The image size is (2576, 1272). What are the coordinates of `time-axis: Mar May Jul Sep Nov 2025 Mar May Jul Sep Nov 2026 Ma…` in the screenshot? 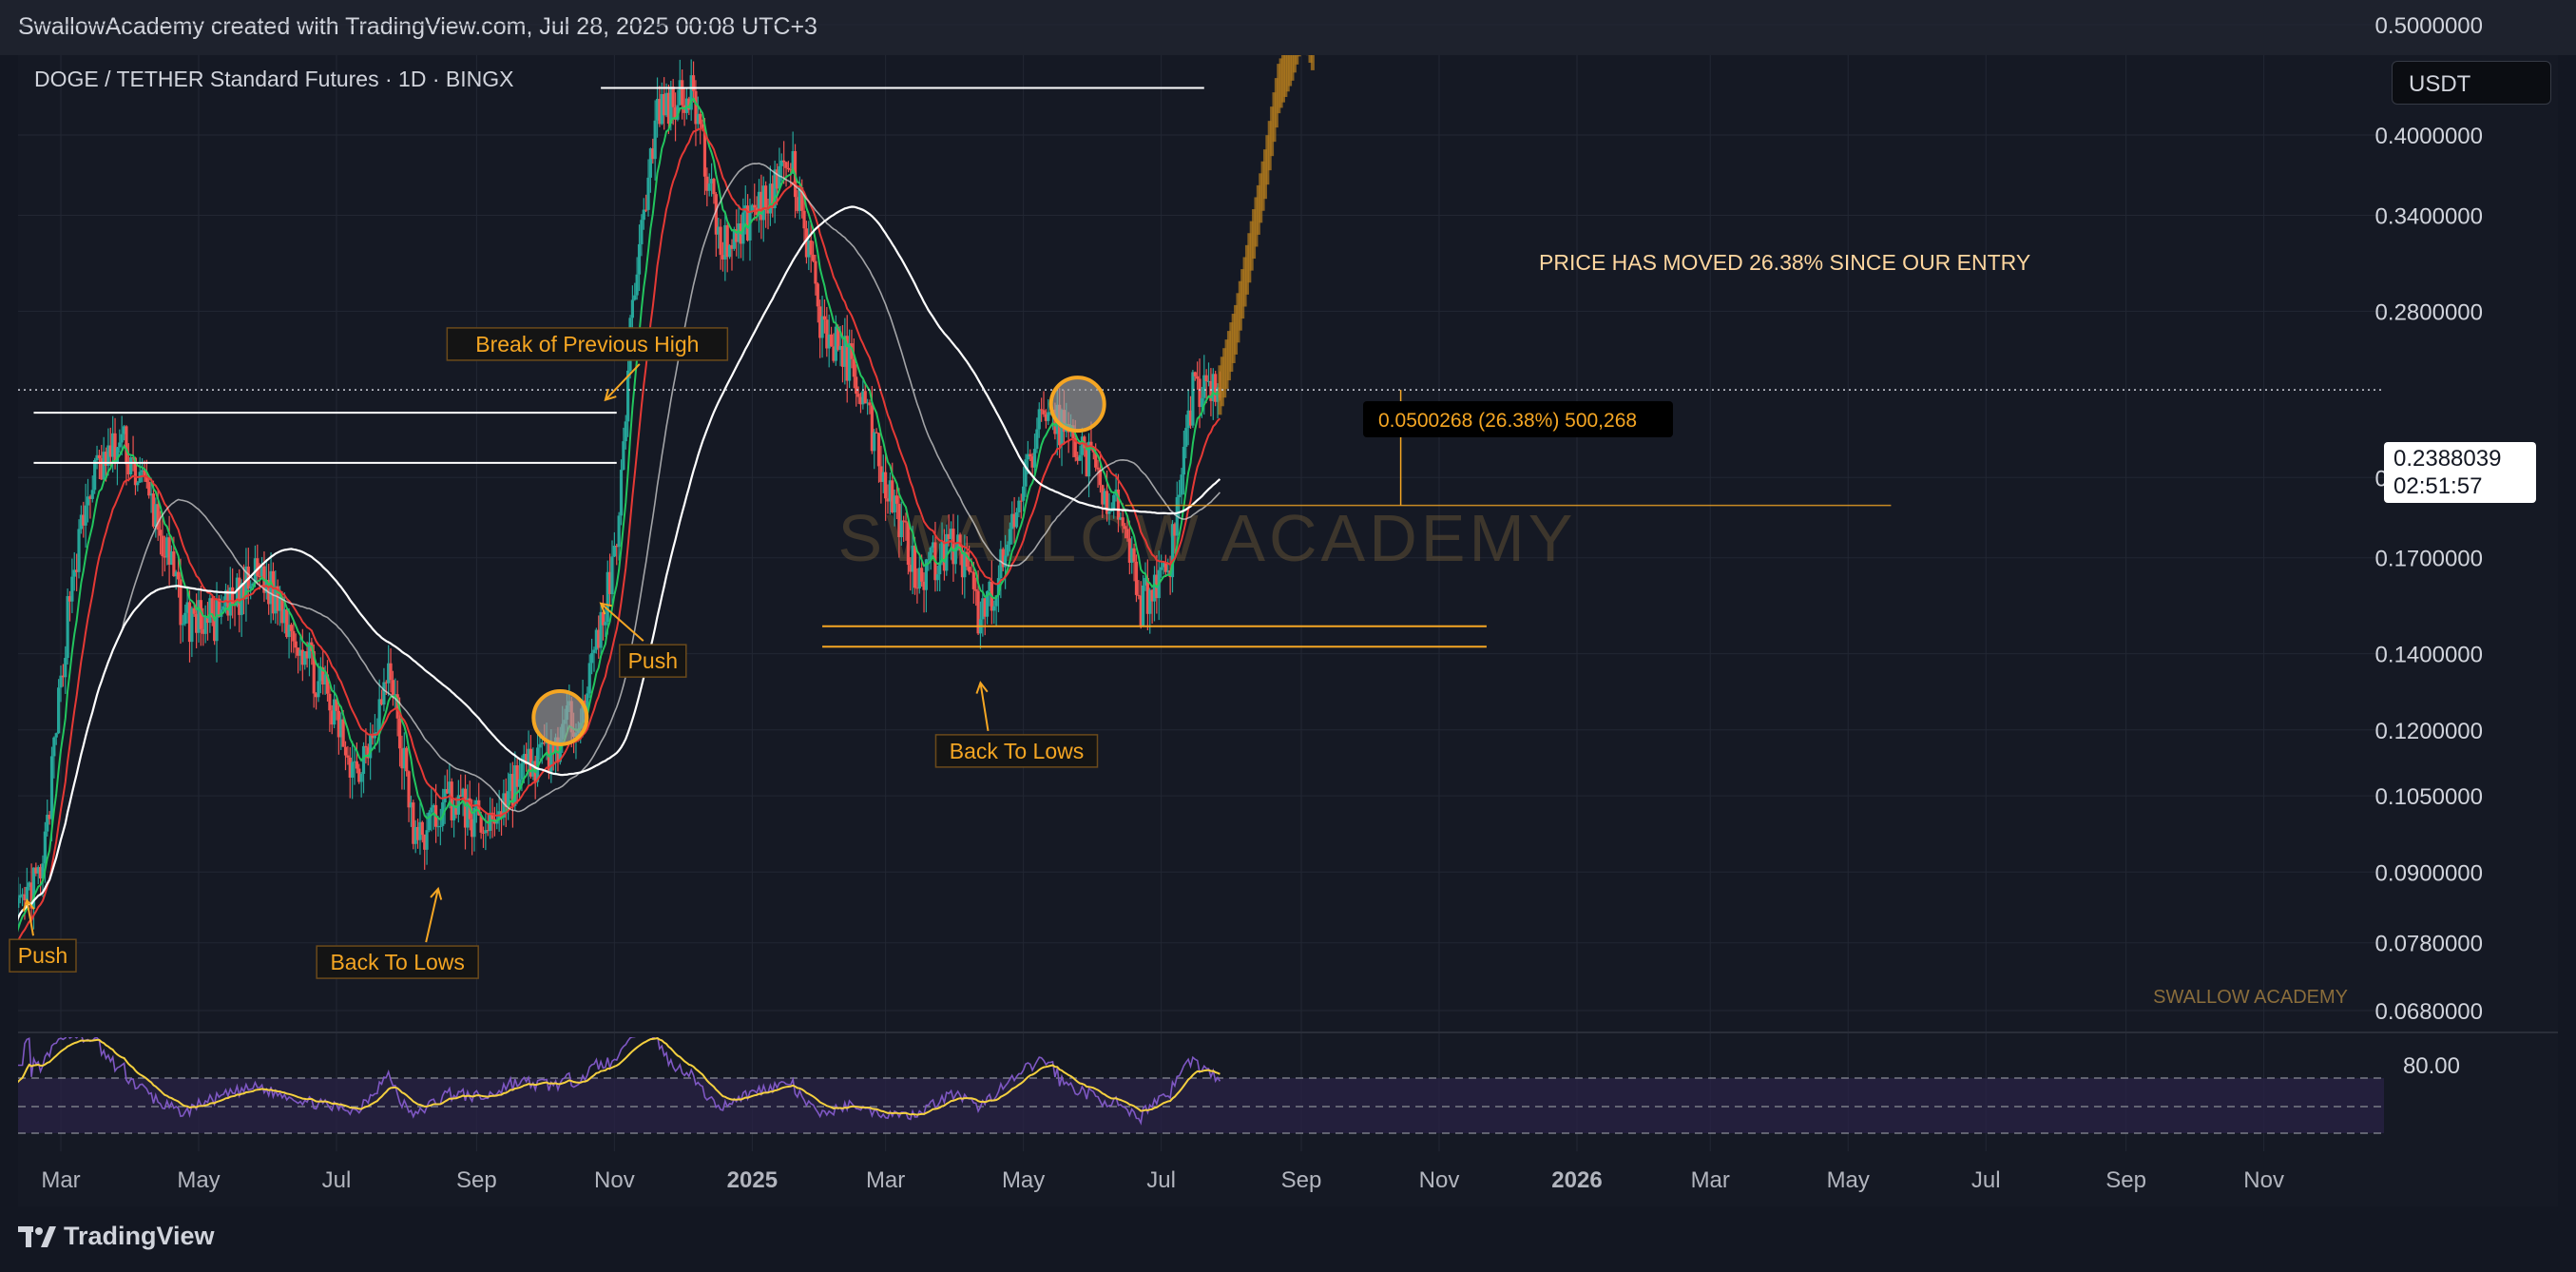 It's located at (1163, 1180).